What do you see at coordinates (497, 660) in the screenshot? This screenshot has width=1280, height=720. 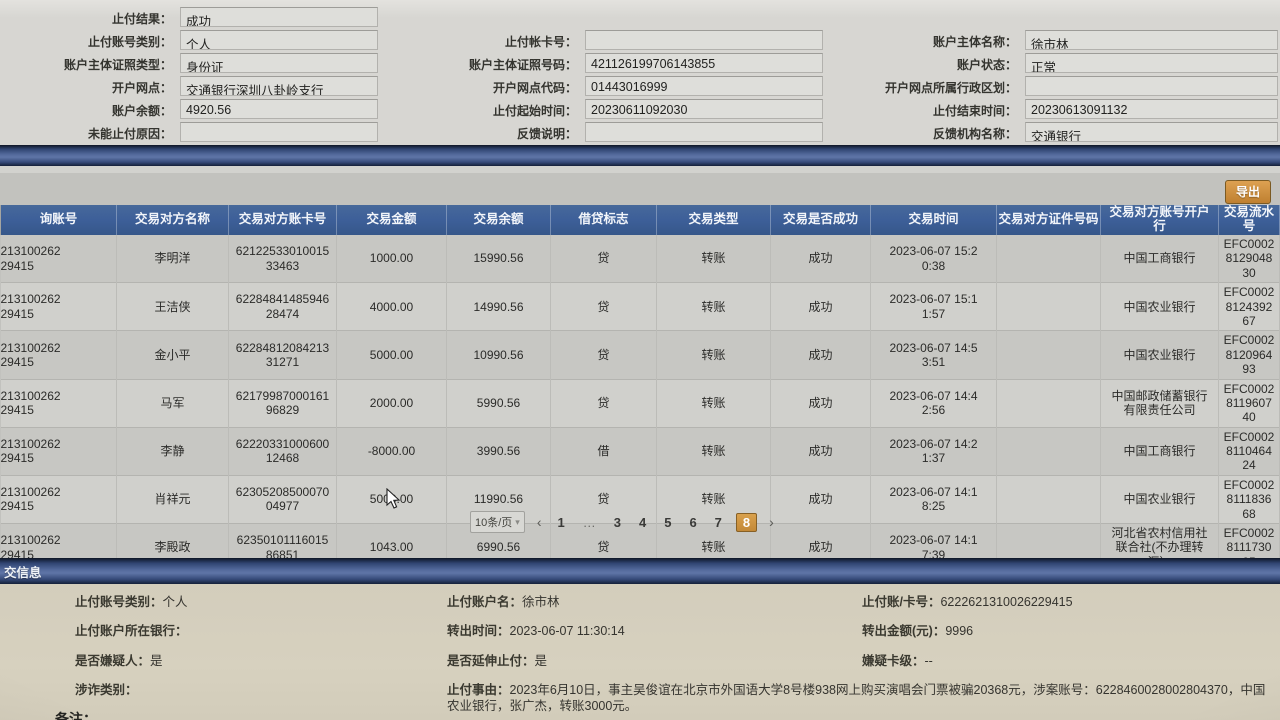 I see `info-extended-stop: 是否延伸止付：是` at bounding box center [497, 660].